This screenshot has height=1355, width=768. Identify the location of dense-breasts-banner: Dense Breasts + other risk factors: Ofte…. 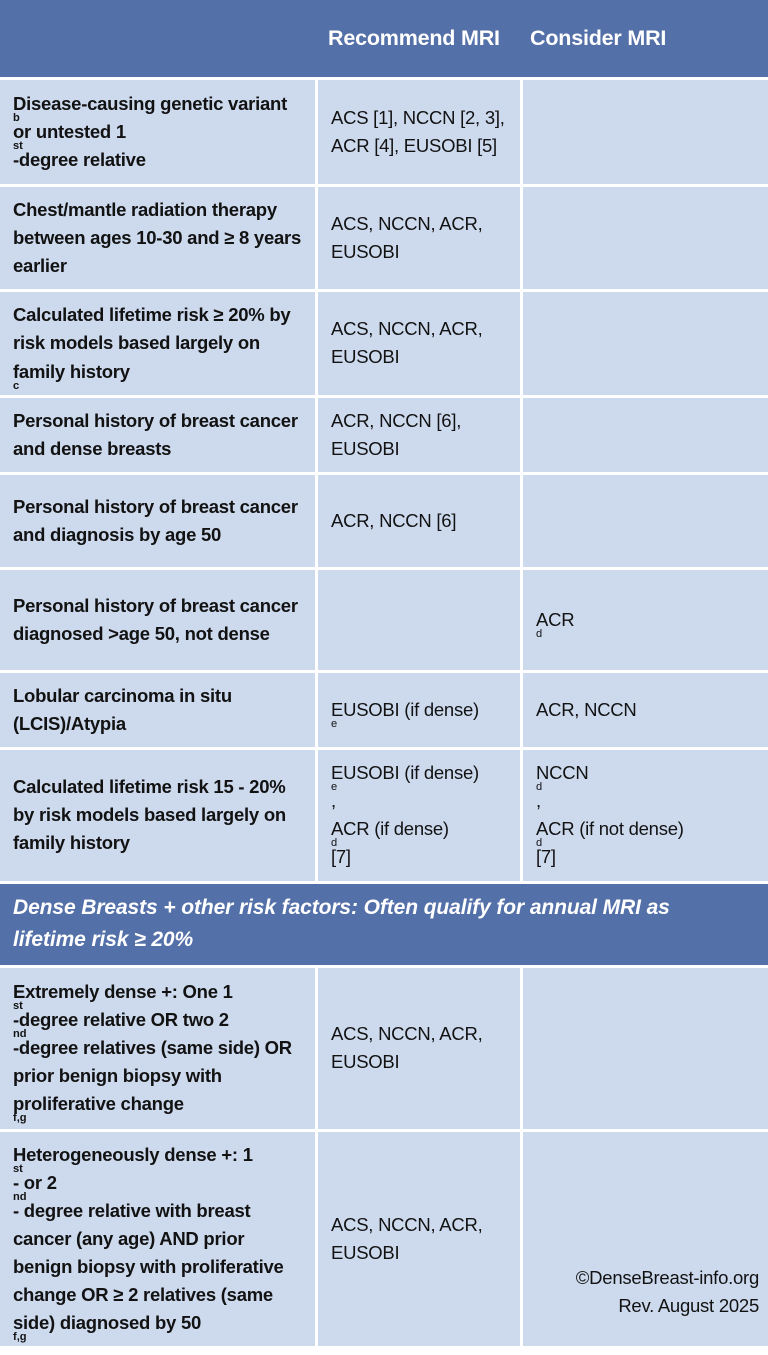
(384, 924).